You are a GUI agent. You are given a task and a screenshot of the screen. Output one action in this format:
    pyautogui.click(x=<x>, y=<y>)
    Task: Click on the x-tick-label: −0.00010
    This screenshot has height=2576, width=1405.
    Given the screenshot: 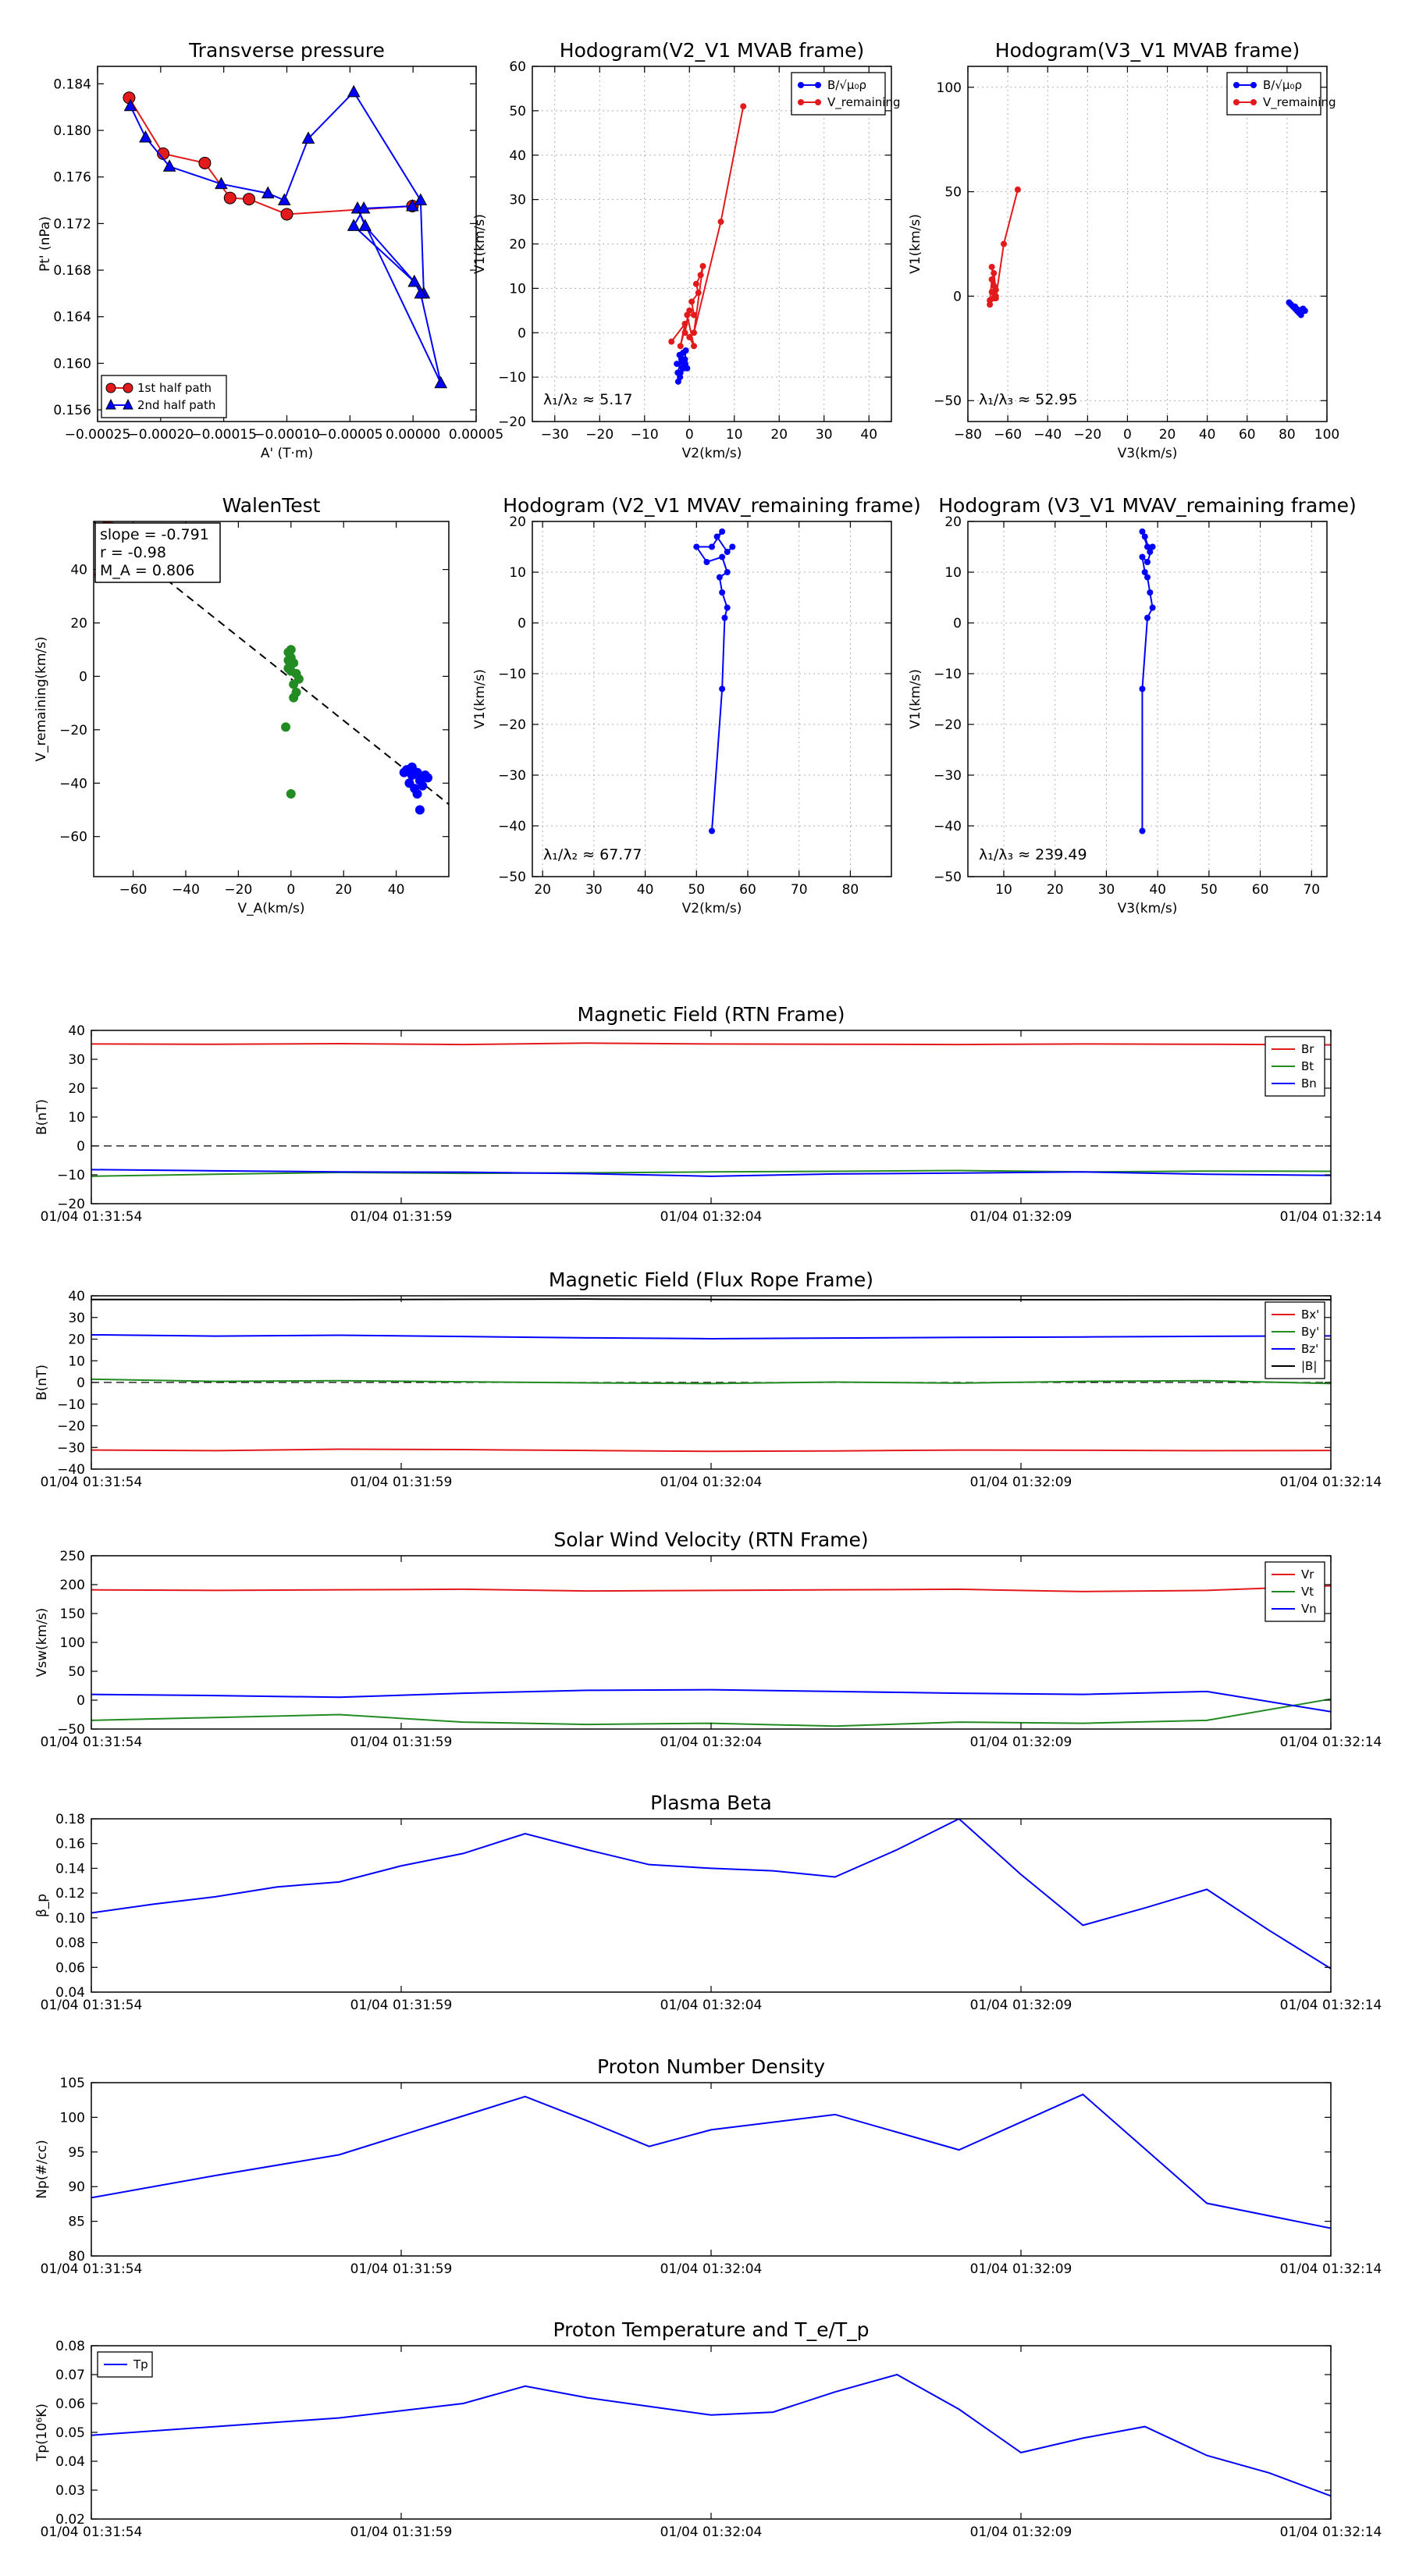 What is the action you would take?
    pyautogui.click(x=287, y=435)
    